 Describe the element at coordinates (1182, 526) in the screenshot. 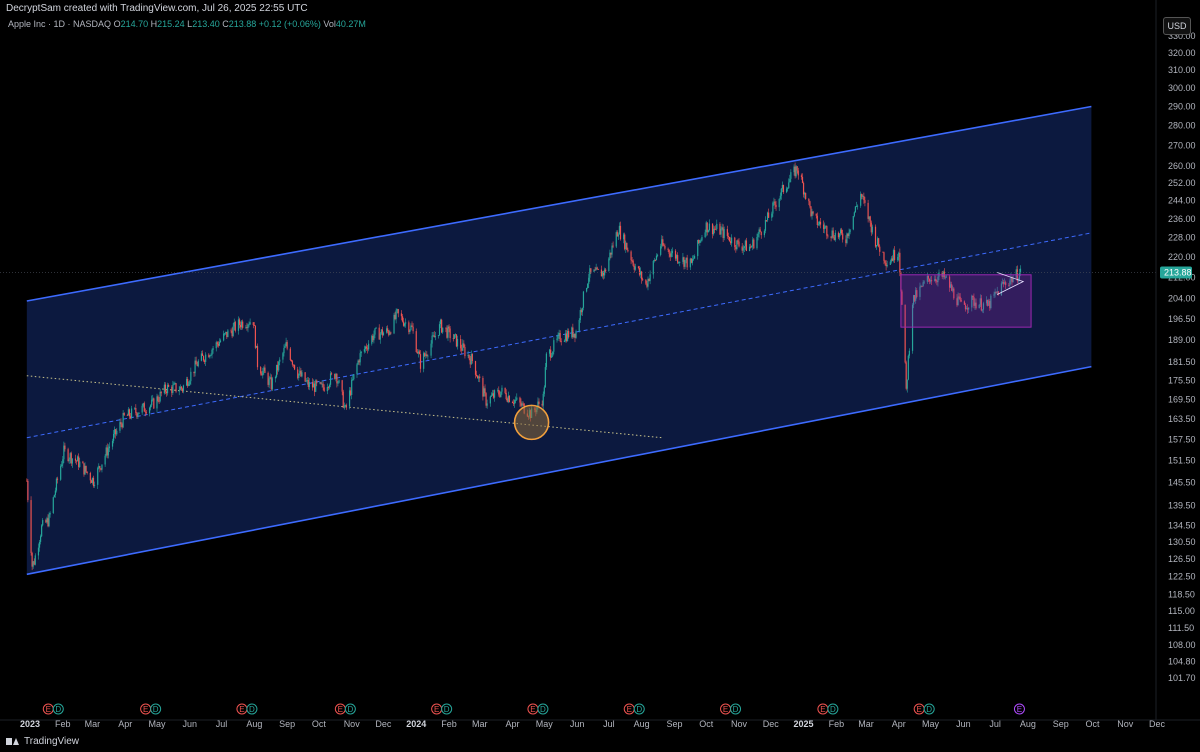

I see `price-tick: 134.50` at that location.